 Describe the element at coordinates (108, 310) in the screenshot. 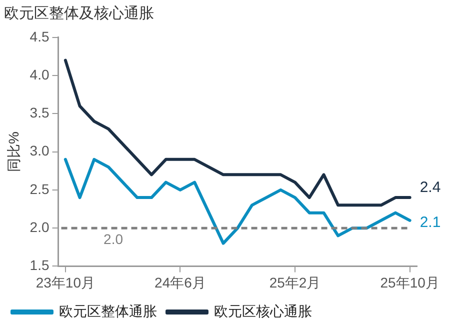

I see `legend-label: 欧元区整体通胀` at that location.